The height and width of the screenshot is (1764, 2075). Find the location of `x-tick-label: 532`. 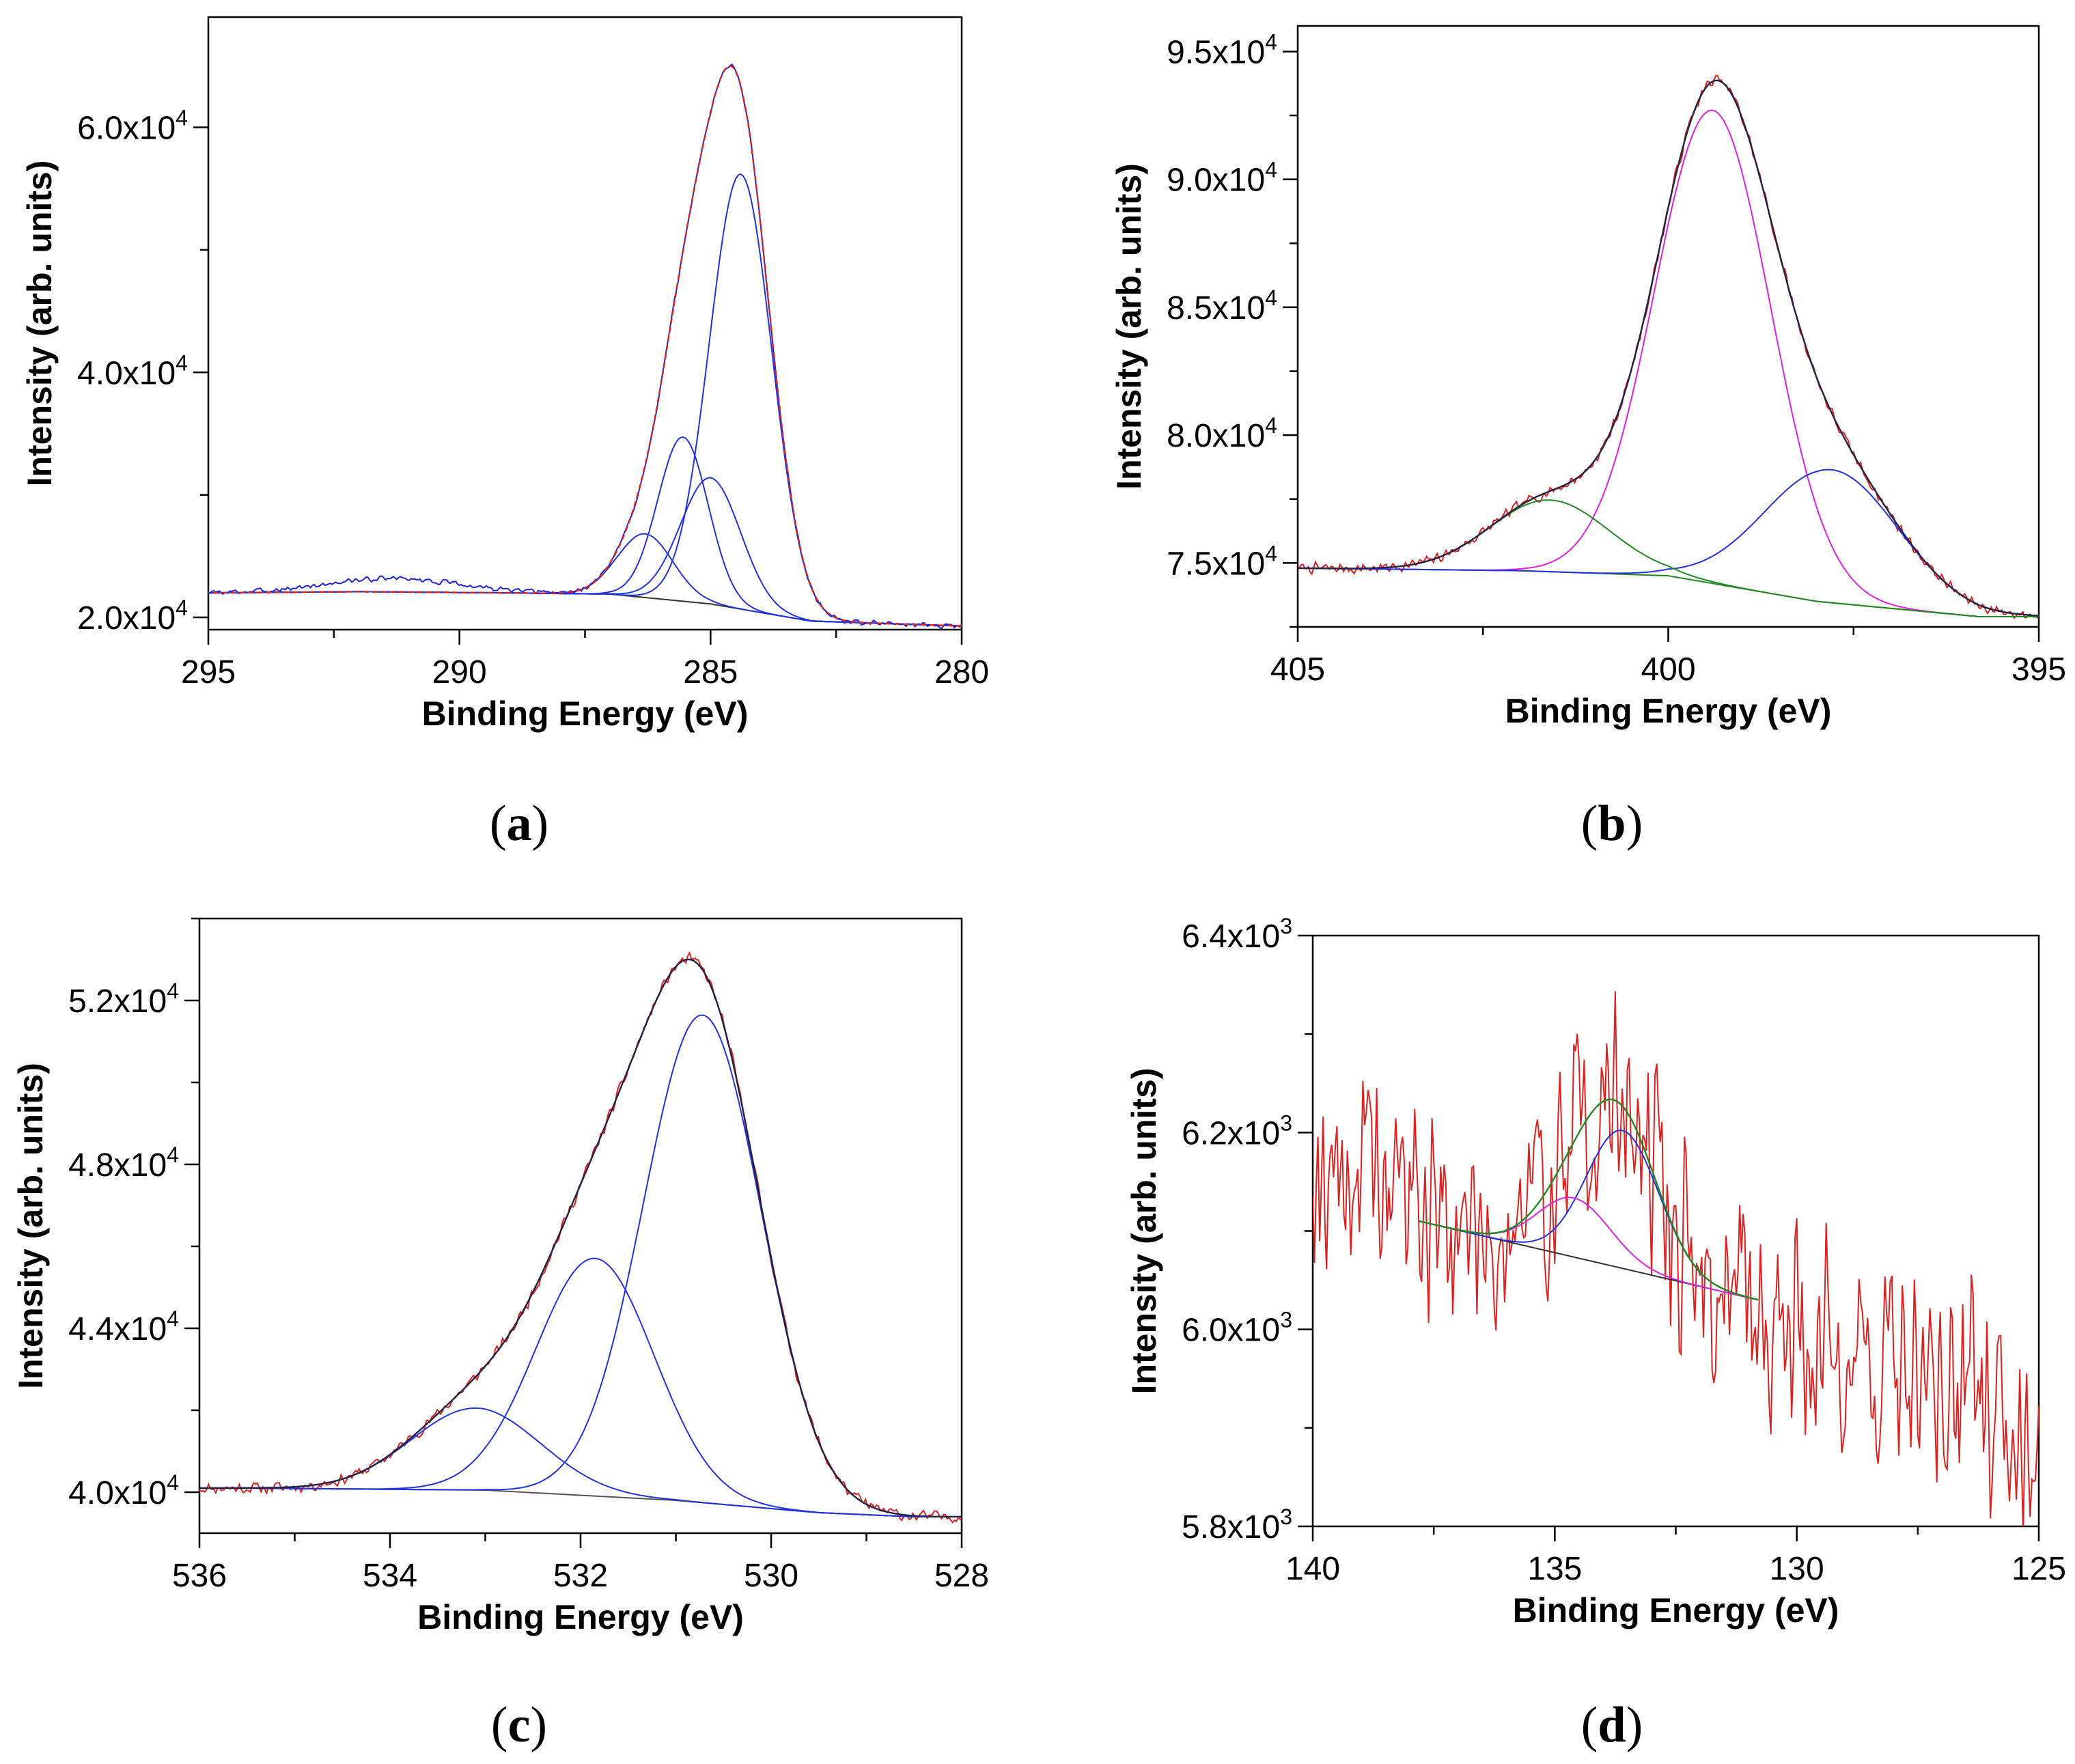

x-tick-label: 532 is located at coordinates (580, 1576).